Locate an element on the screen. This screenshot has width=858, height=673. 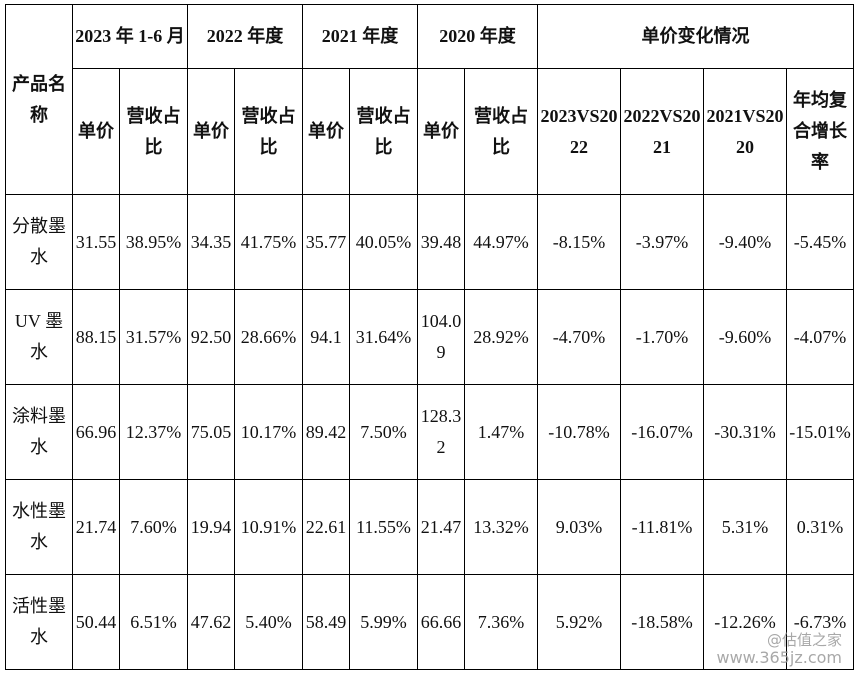
header-period-2021: 2021 年度 is located at coordinates (360, 36).